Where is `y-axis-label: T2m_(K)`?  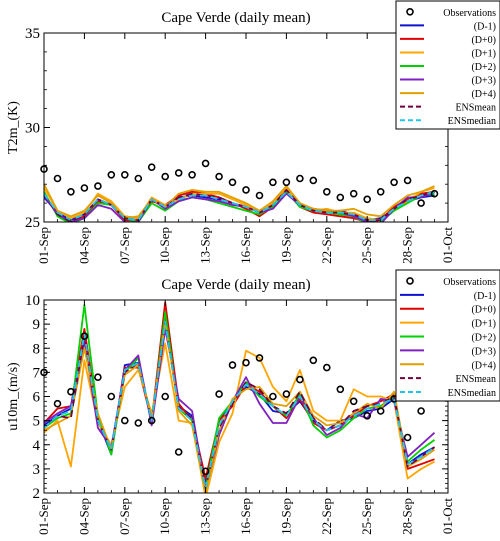 y-axis-label: T2m_(K) is located at coordinates (13, 127).